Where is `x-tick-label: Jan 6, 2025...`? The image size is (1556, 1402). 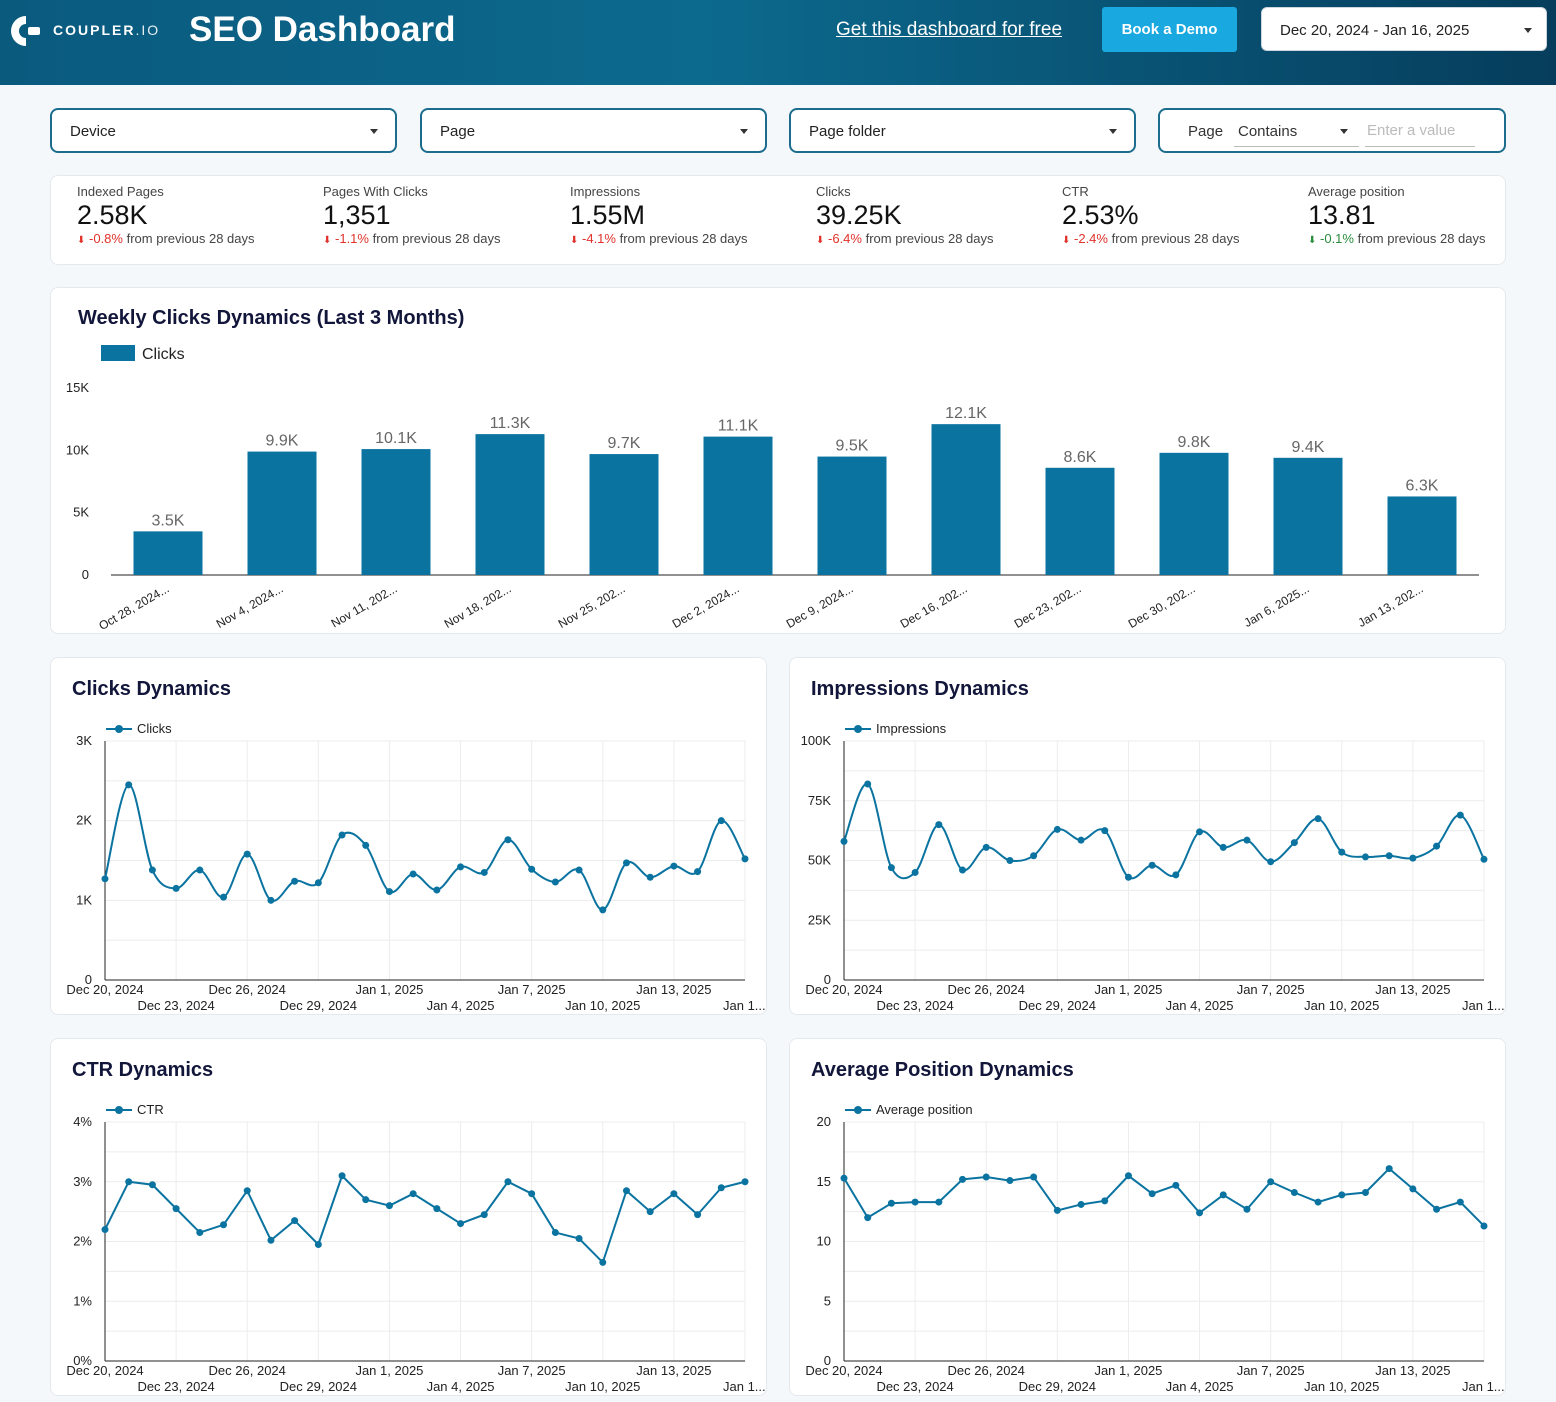
x-tick-label: Jan 6, 2025... is located at coordinates (1277, 605).